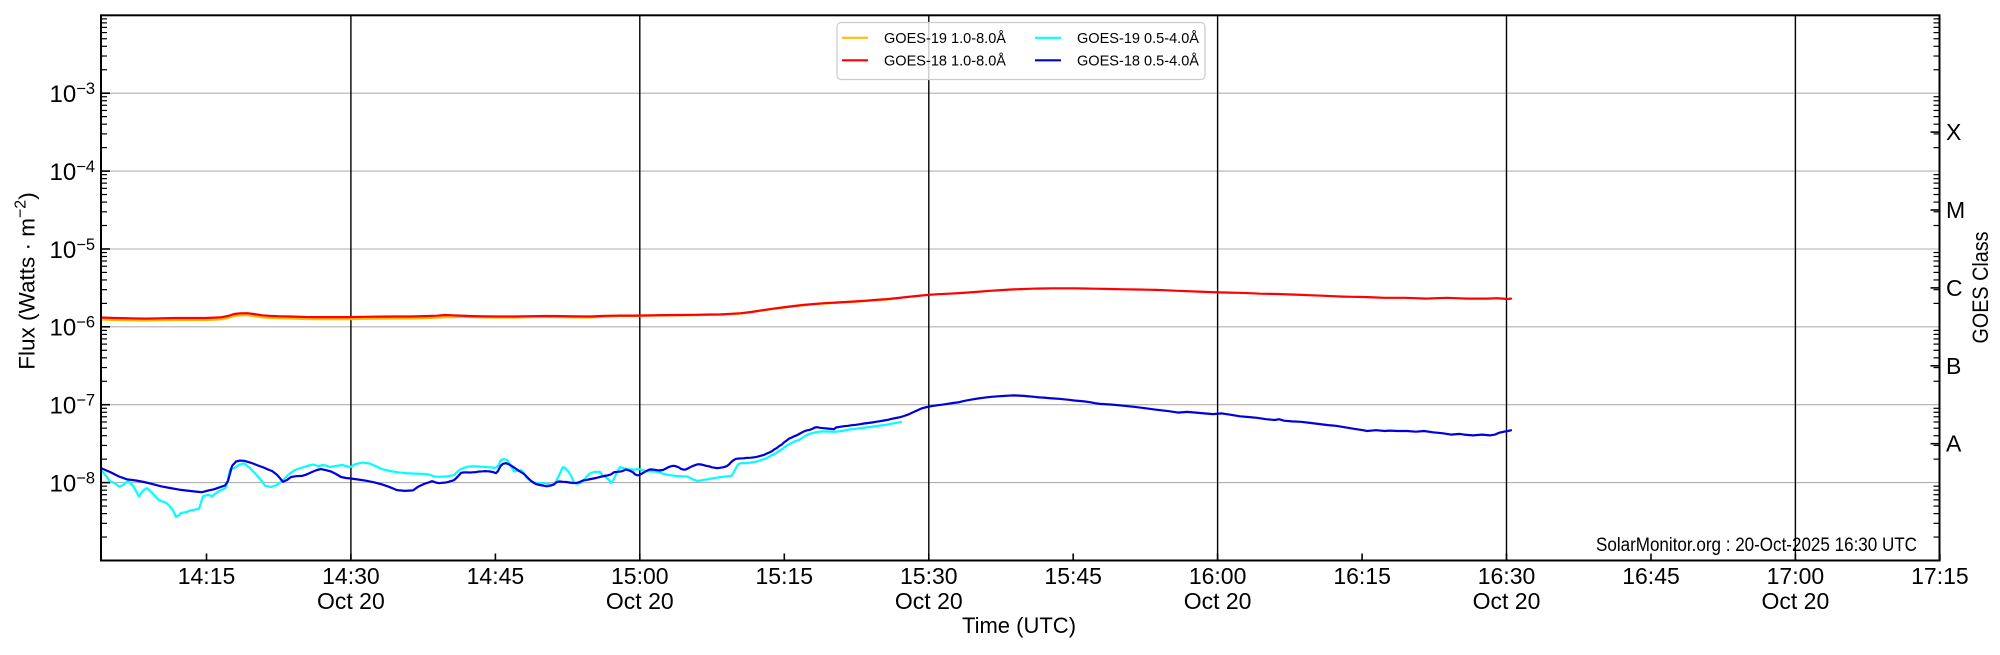 Image resolution: width=2000 pixels, height=655 pixels. What do you see at coordinates (1953, 366) in the screenshot?
I see `svg-text: B` at bounding box center [1953, 366].